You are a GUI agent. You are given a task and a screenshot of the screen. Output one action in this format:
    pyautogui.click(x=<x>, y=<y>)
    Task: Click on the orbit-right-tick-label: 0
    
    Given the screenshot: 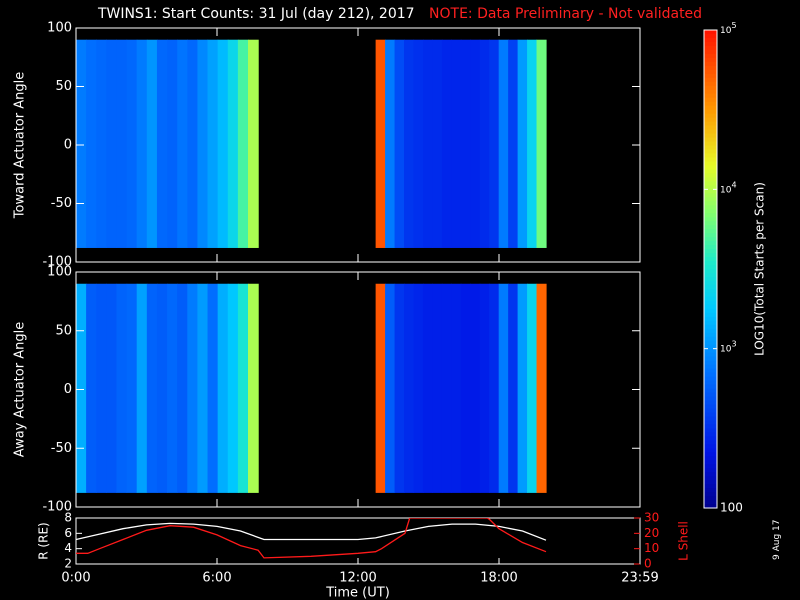 What is the action you would take?
    pyautogui.click(x=648, y=564)
    